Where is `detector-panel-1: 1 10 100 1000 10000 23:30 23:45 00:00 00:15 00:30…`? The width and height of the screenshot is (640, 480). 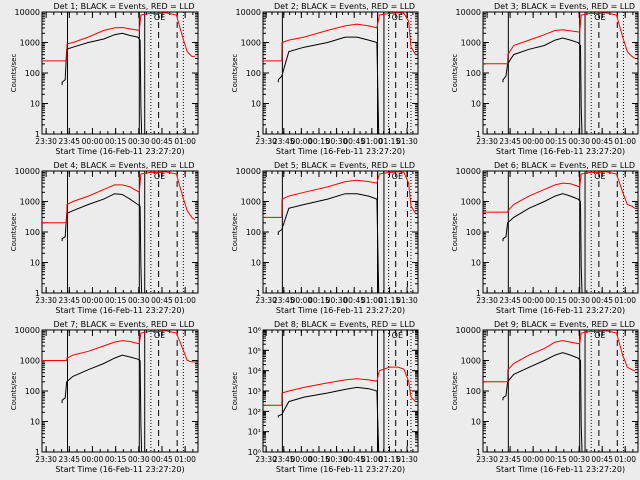 detector-panel-1: 1 10 100 1000 10000 23:30 23:45 00:00 00:15 00:30… is located at coordinates (104, 79).